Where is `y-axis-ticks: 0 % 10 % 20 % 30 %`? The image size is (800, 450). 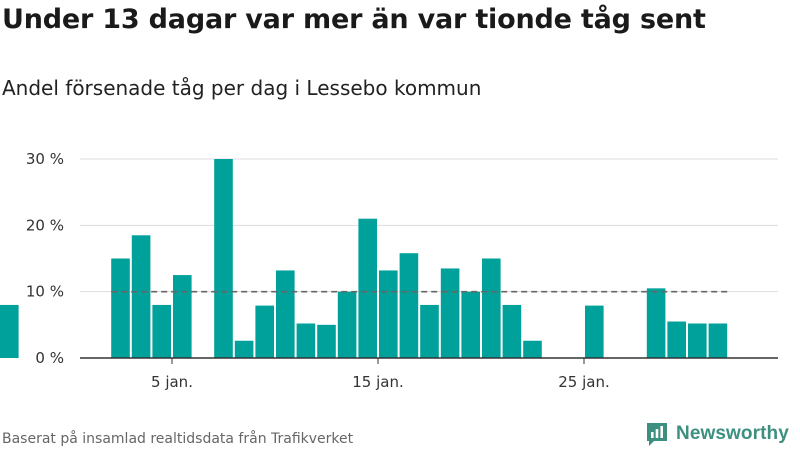
y-axis-ticks: 0 % 10 % 20 % 30 % is located at coordinates (45, 258).